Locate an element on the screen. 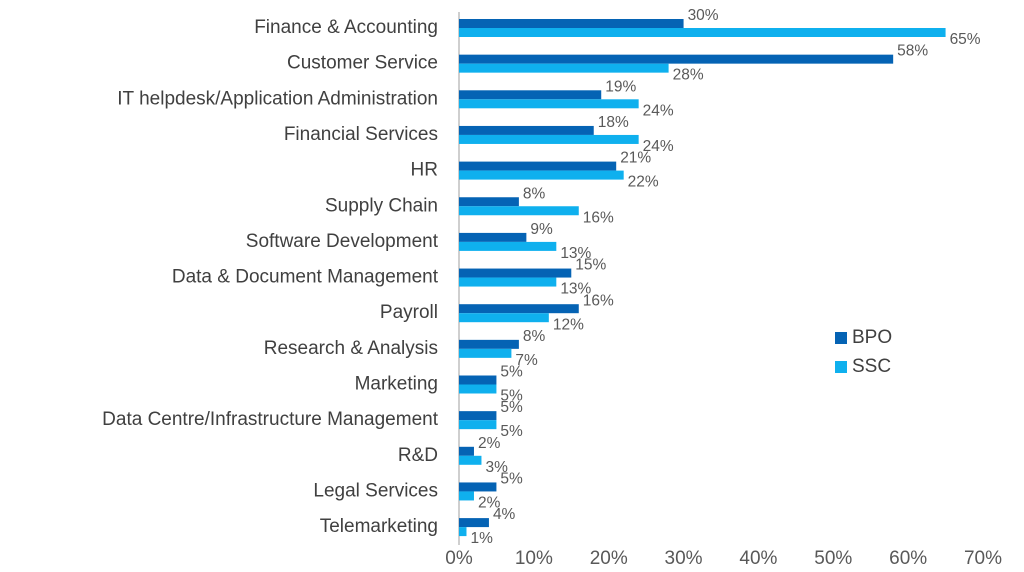 The width and height of the screenshot is (1024, 572). category-label: R&D is located at coordinates (418, 455).